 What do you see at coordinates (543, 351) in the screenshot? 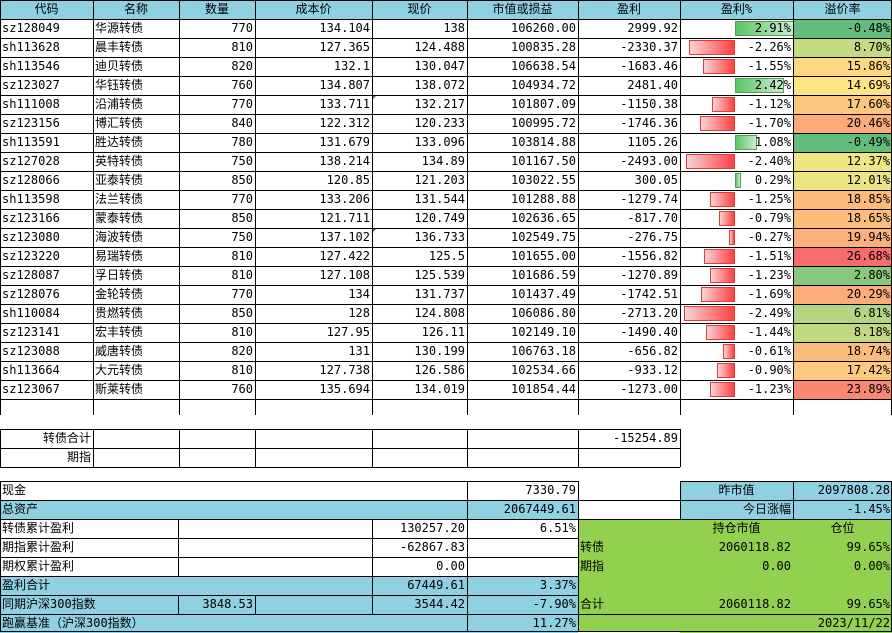
I see `row-value: 106763.18` at bounding box center [543, 351].